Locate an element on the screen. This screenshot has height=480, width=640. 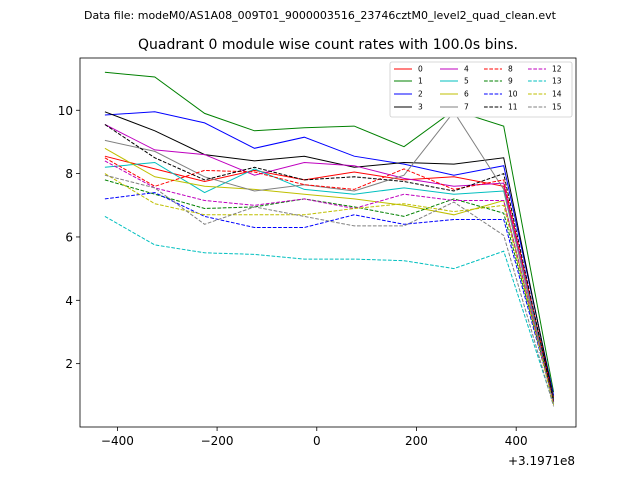
legend-label-7: 7 is located at coordinates (466, 107).